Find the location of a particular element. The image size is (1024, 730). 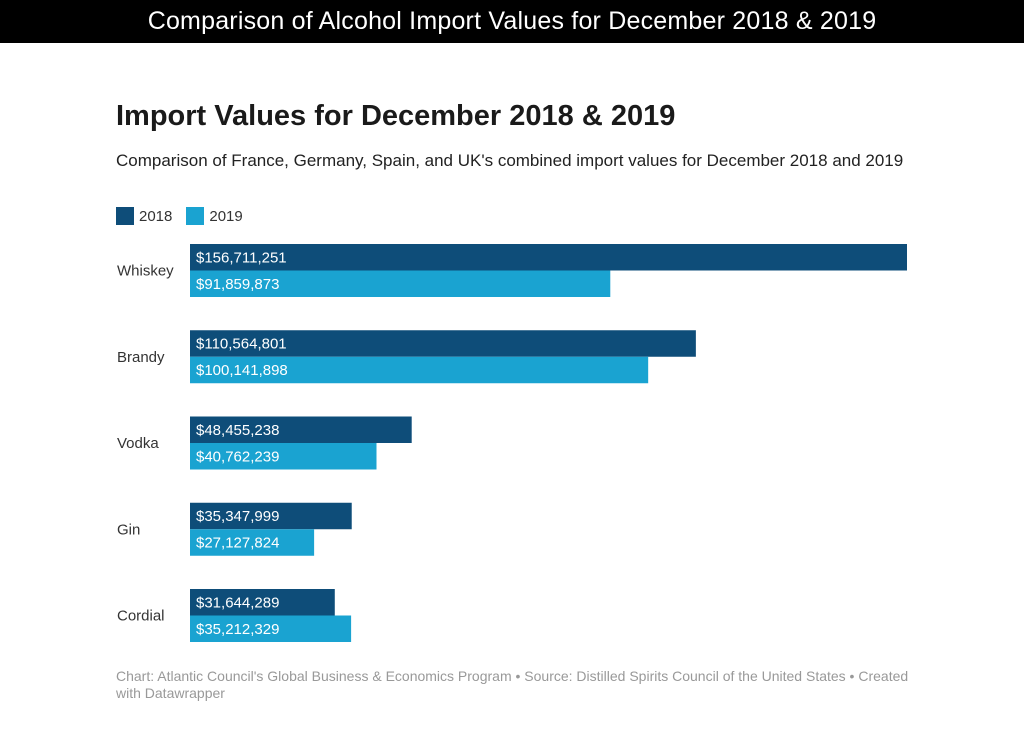

chart-title: Import Values for December 2018 & 2019 is located at coordinates (396, 116).